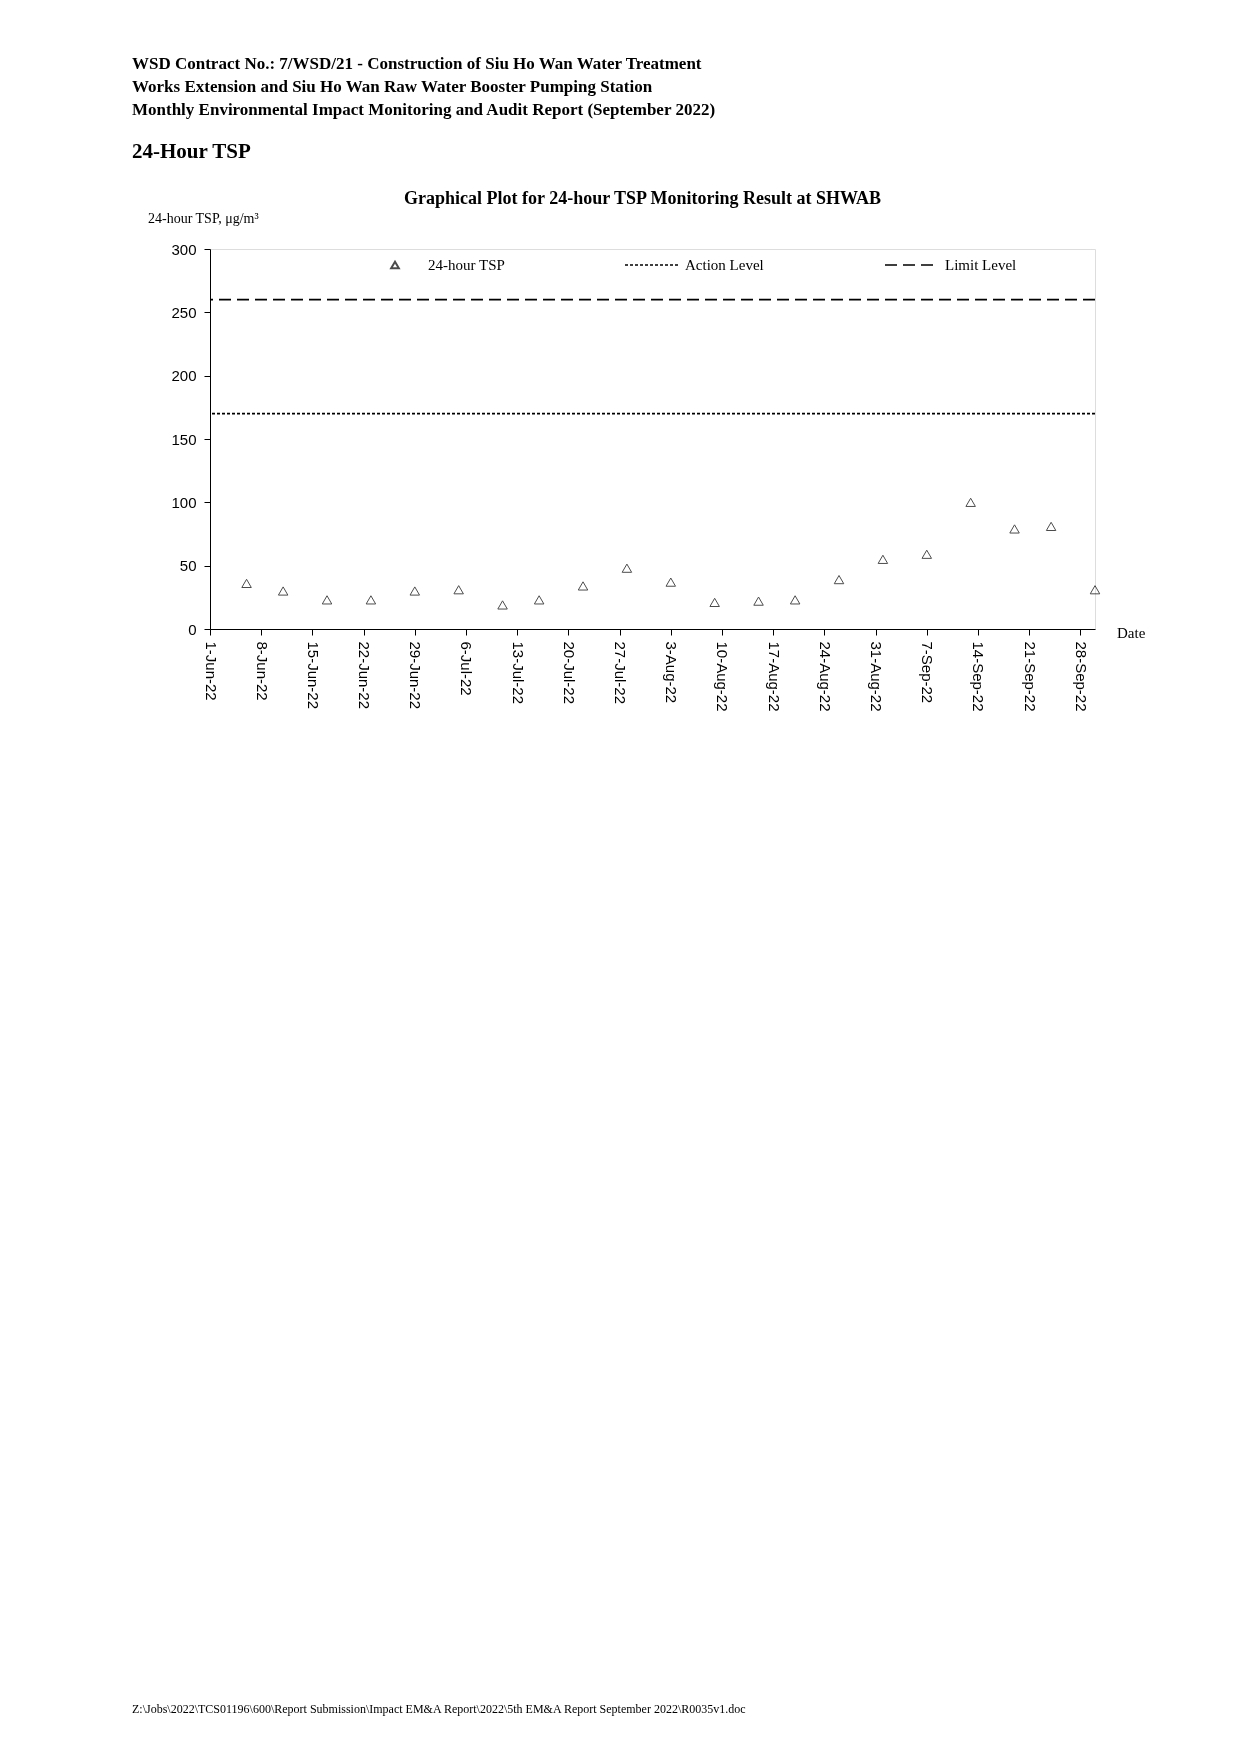 The width and height of the screenshot is (1241, 1755). What do you see at coordinates (416, 675) in the screenshot?
I see `x-tick-label: 29-Jun-22` at bounding box center [416, 675].